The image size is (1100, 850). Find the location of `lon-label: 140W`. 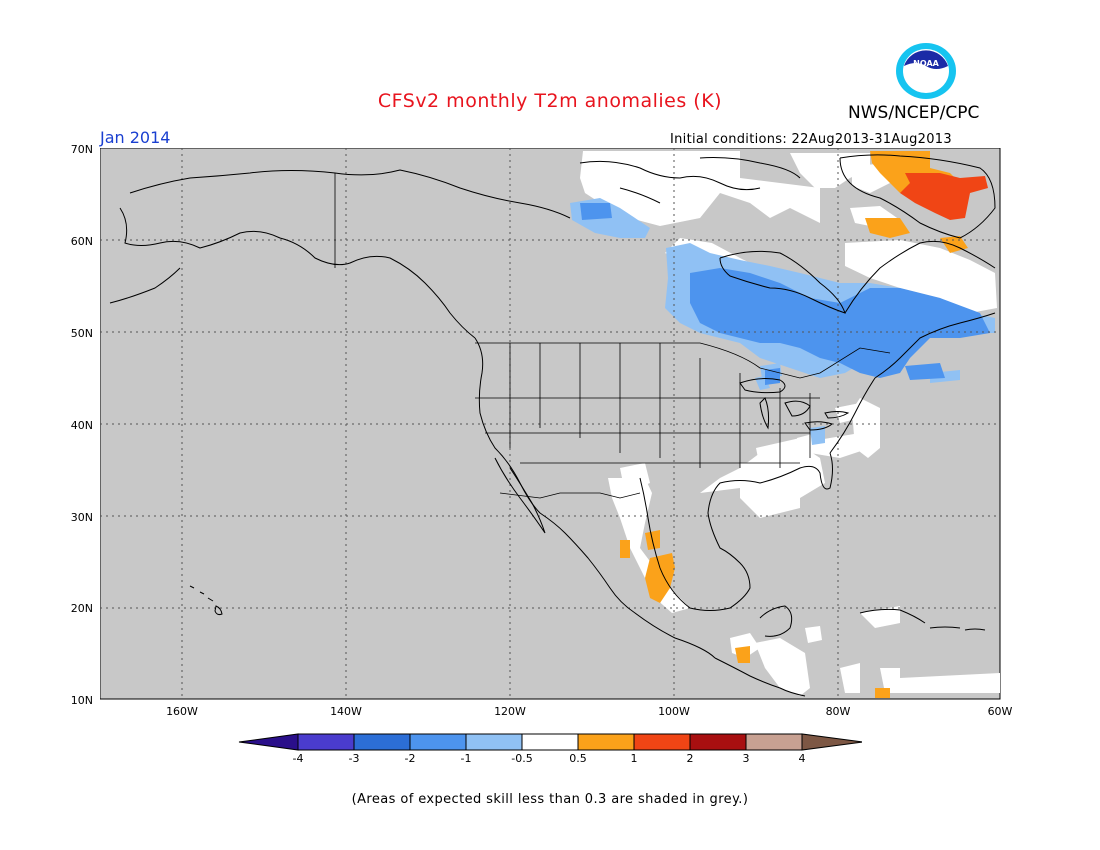

lon-label: 140W is located at coordinates (346, 711).